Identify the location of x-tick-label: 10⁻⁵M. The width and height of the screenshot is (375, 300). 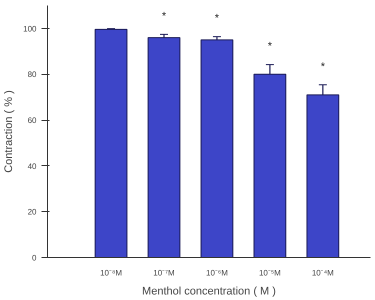
(270, 273).